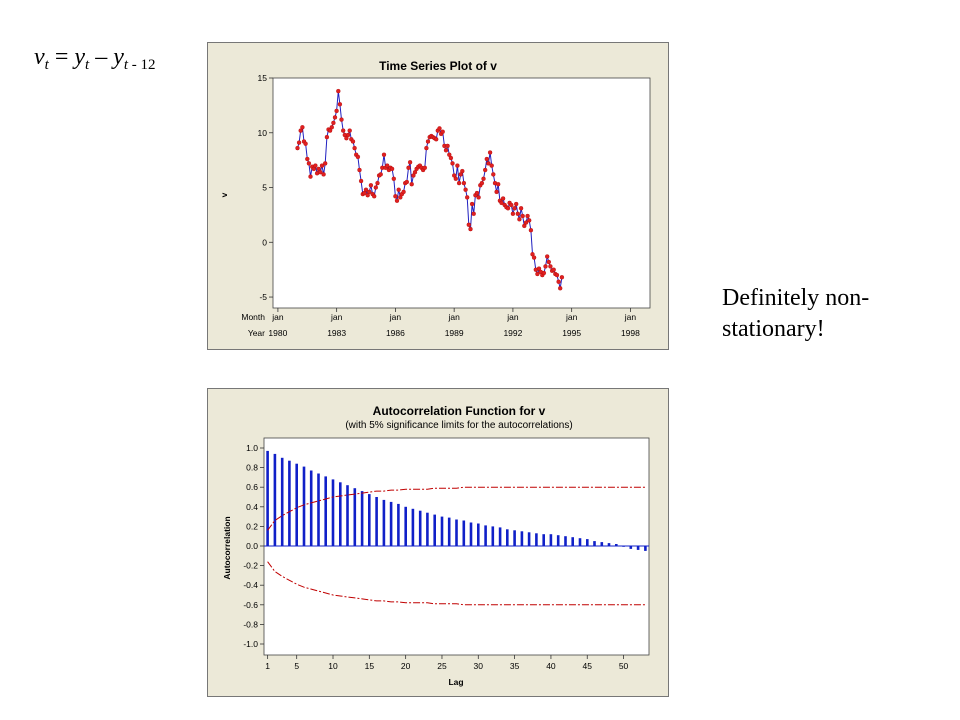  What do you see at coordinates (370, 666) in the screenshot?
I see `acf-xtick-label: 15` at bounding box center [370, 666].